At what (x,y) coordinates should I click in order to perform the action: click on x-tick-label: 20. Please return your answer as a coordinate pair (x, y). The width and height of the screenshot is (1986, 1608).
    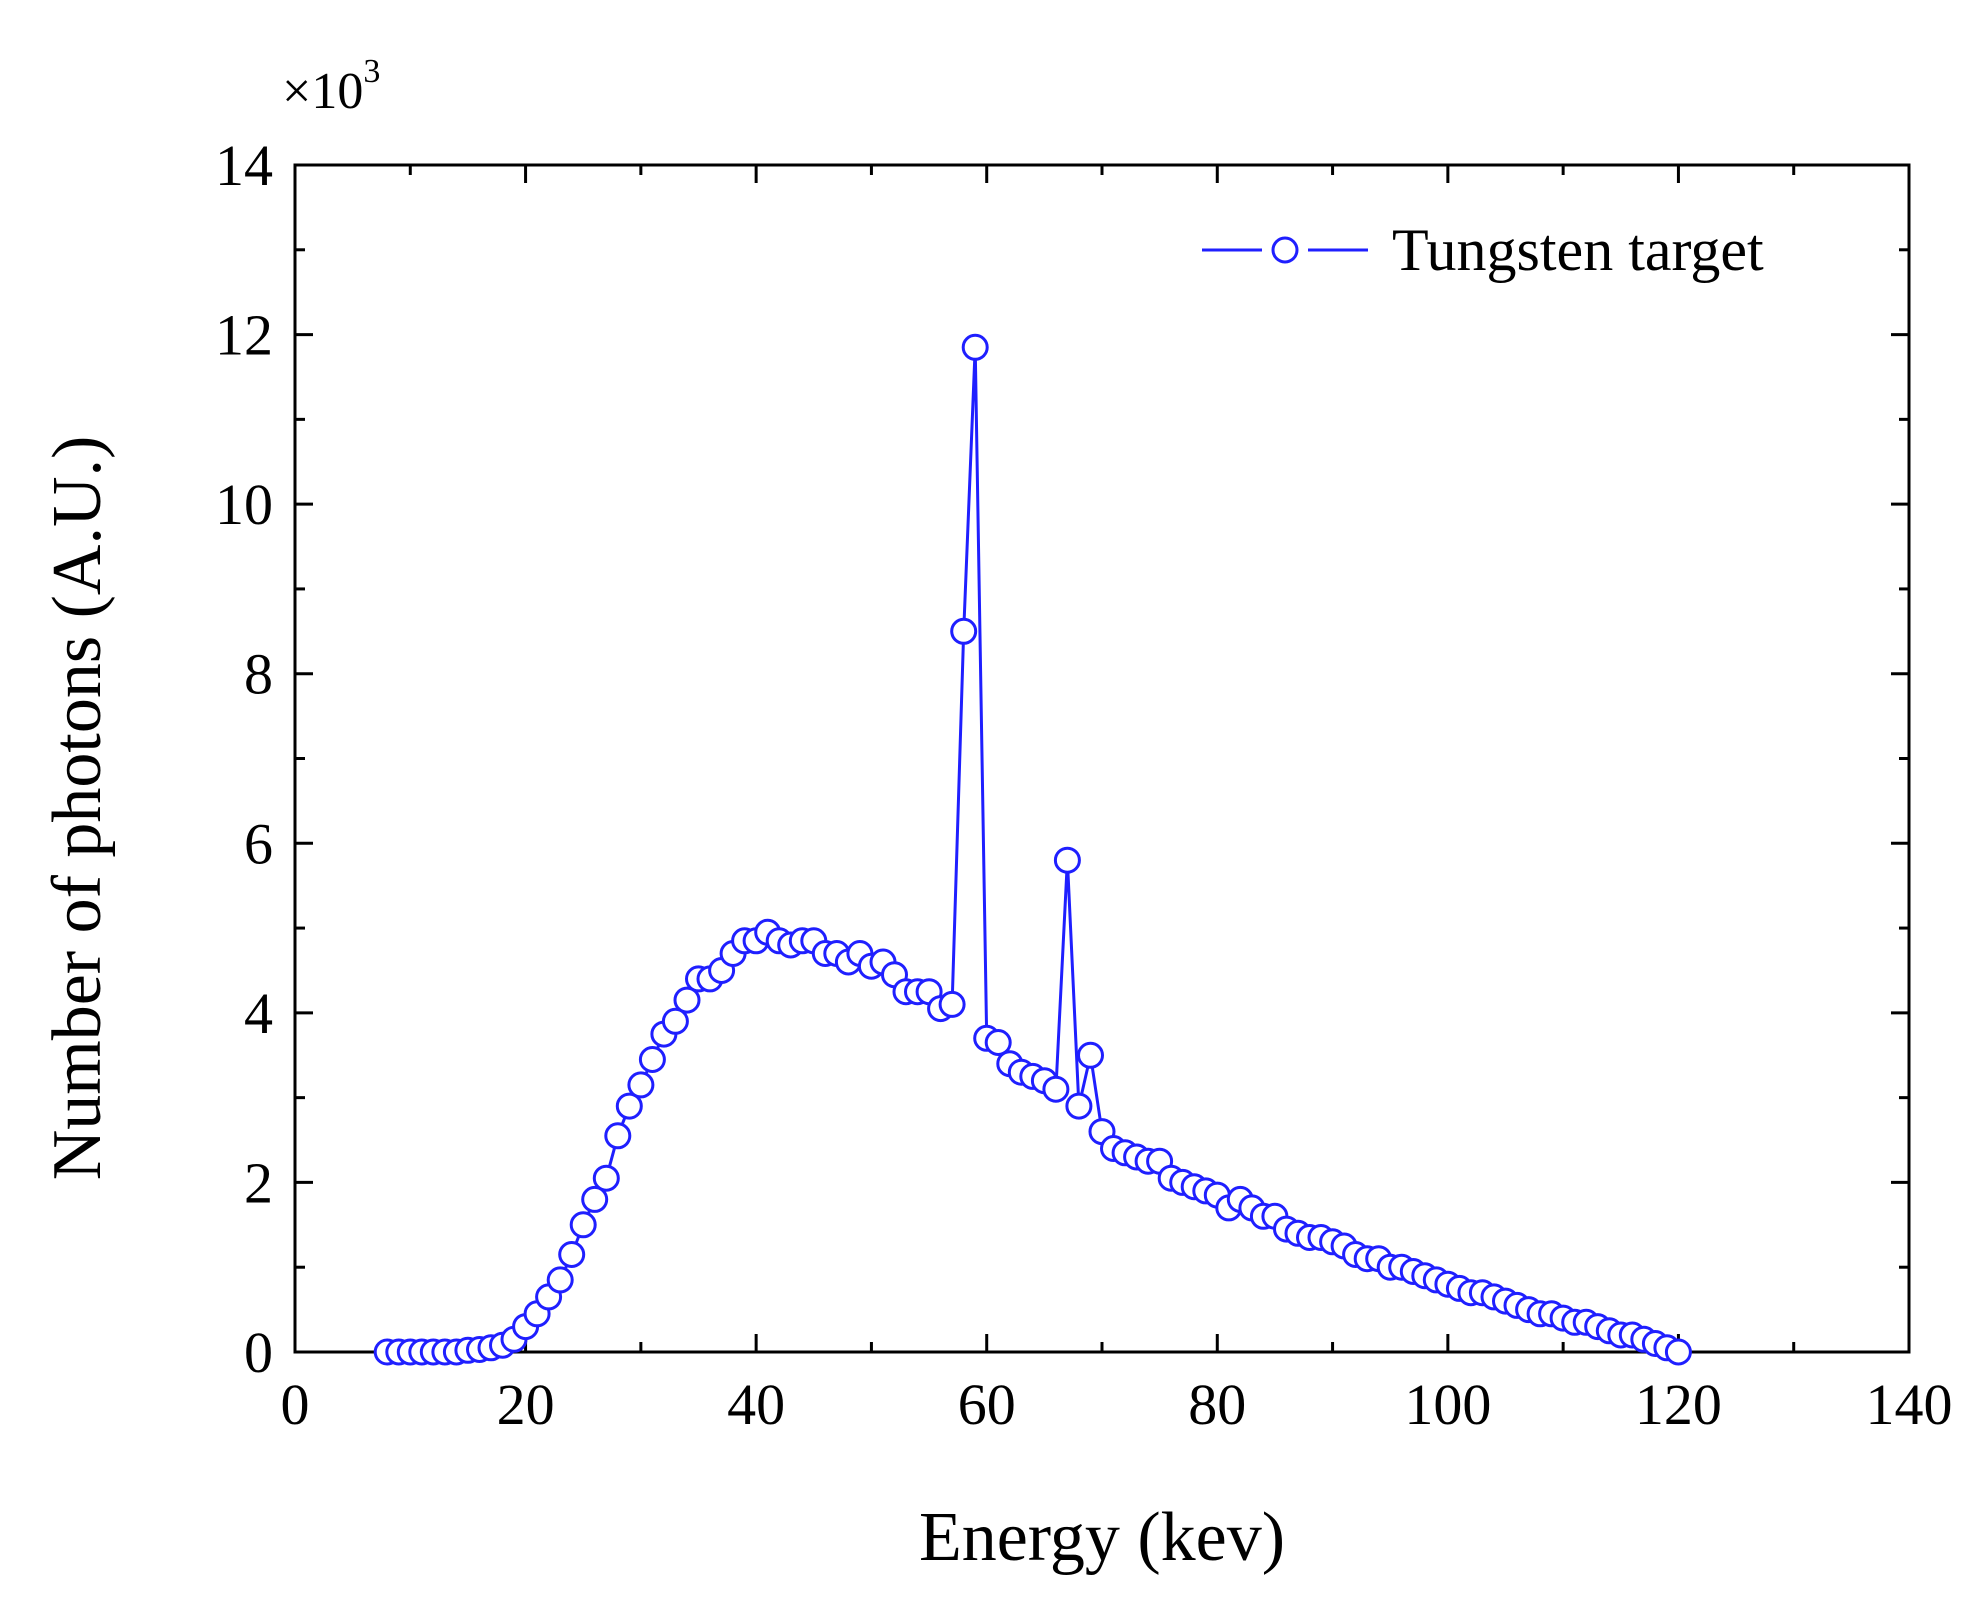
    Looking at the image, I should click on (526, 1404).